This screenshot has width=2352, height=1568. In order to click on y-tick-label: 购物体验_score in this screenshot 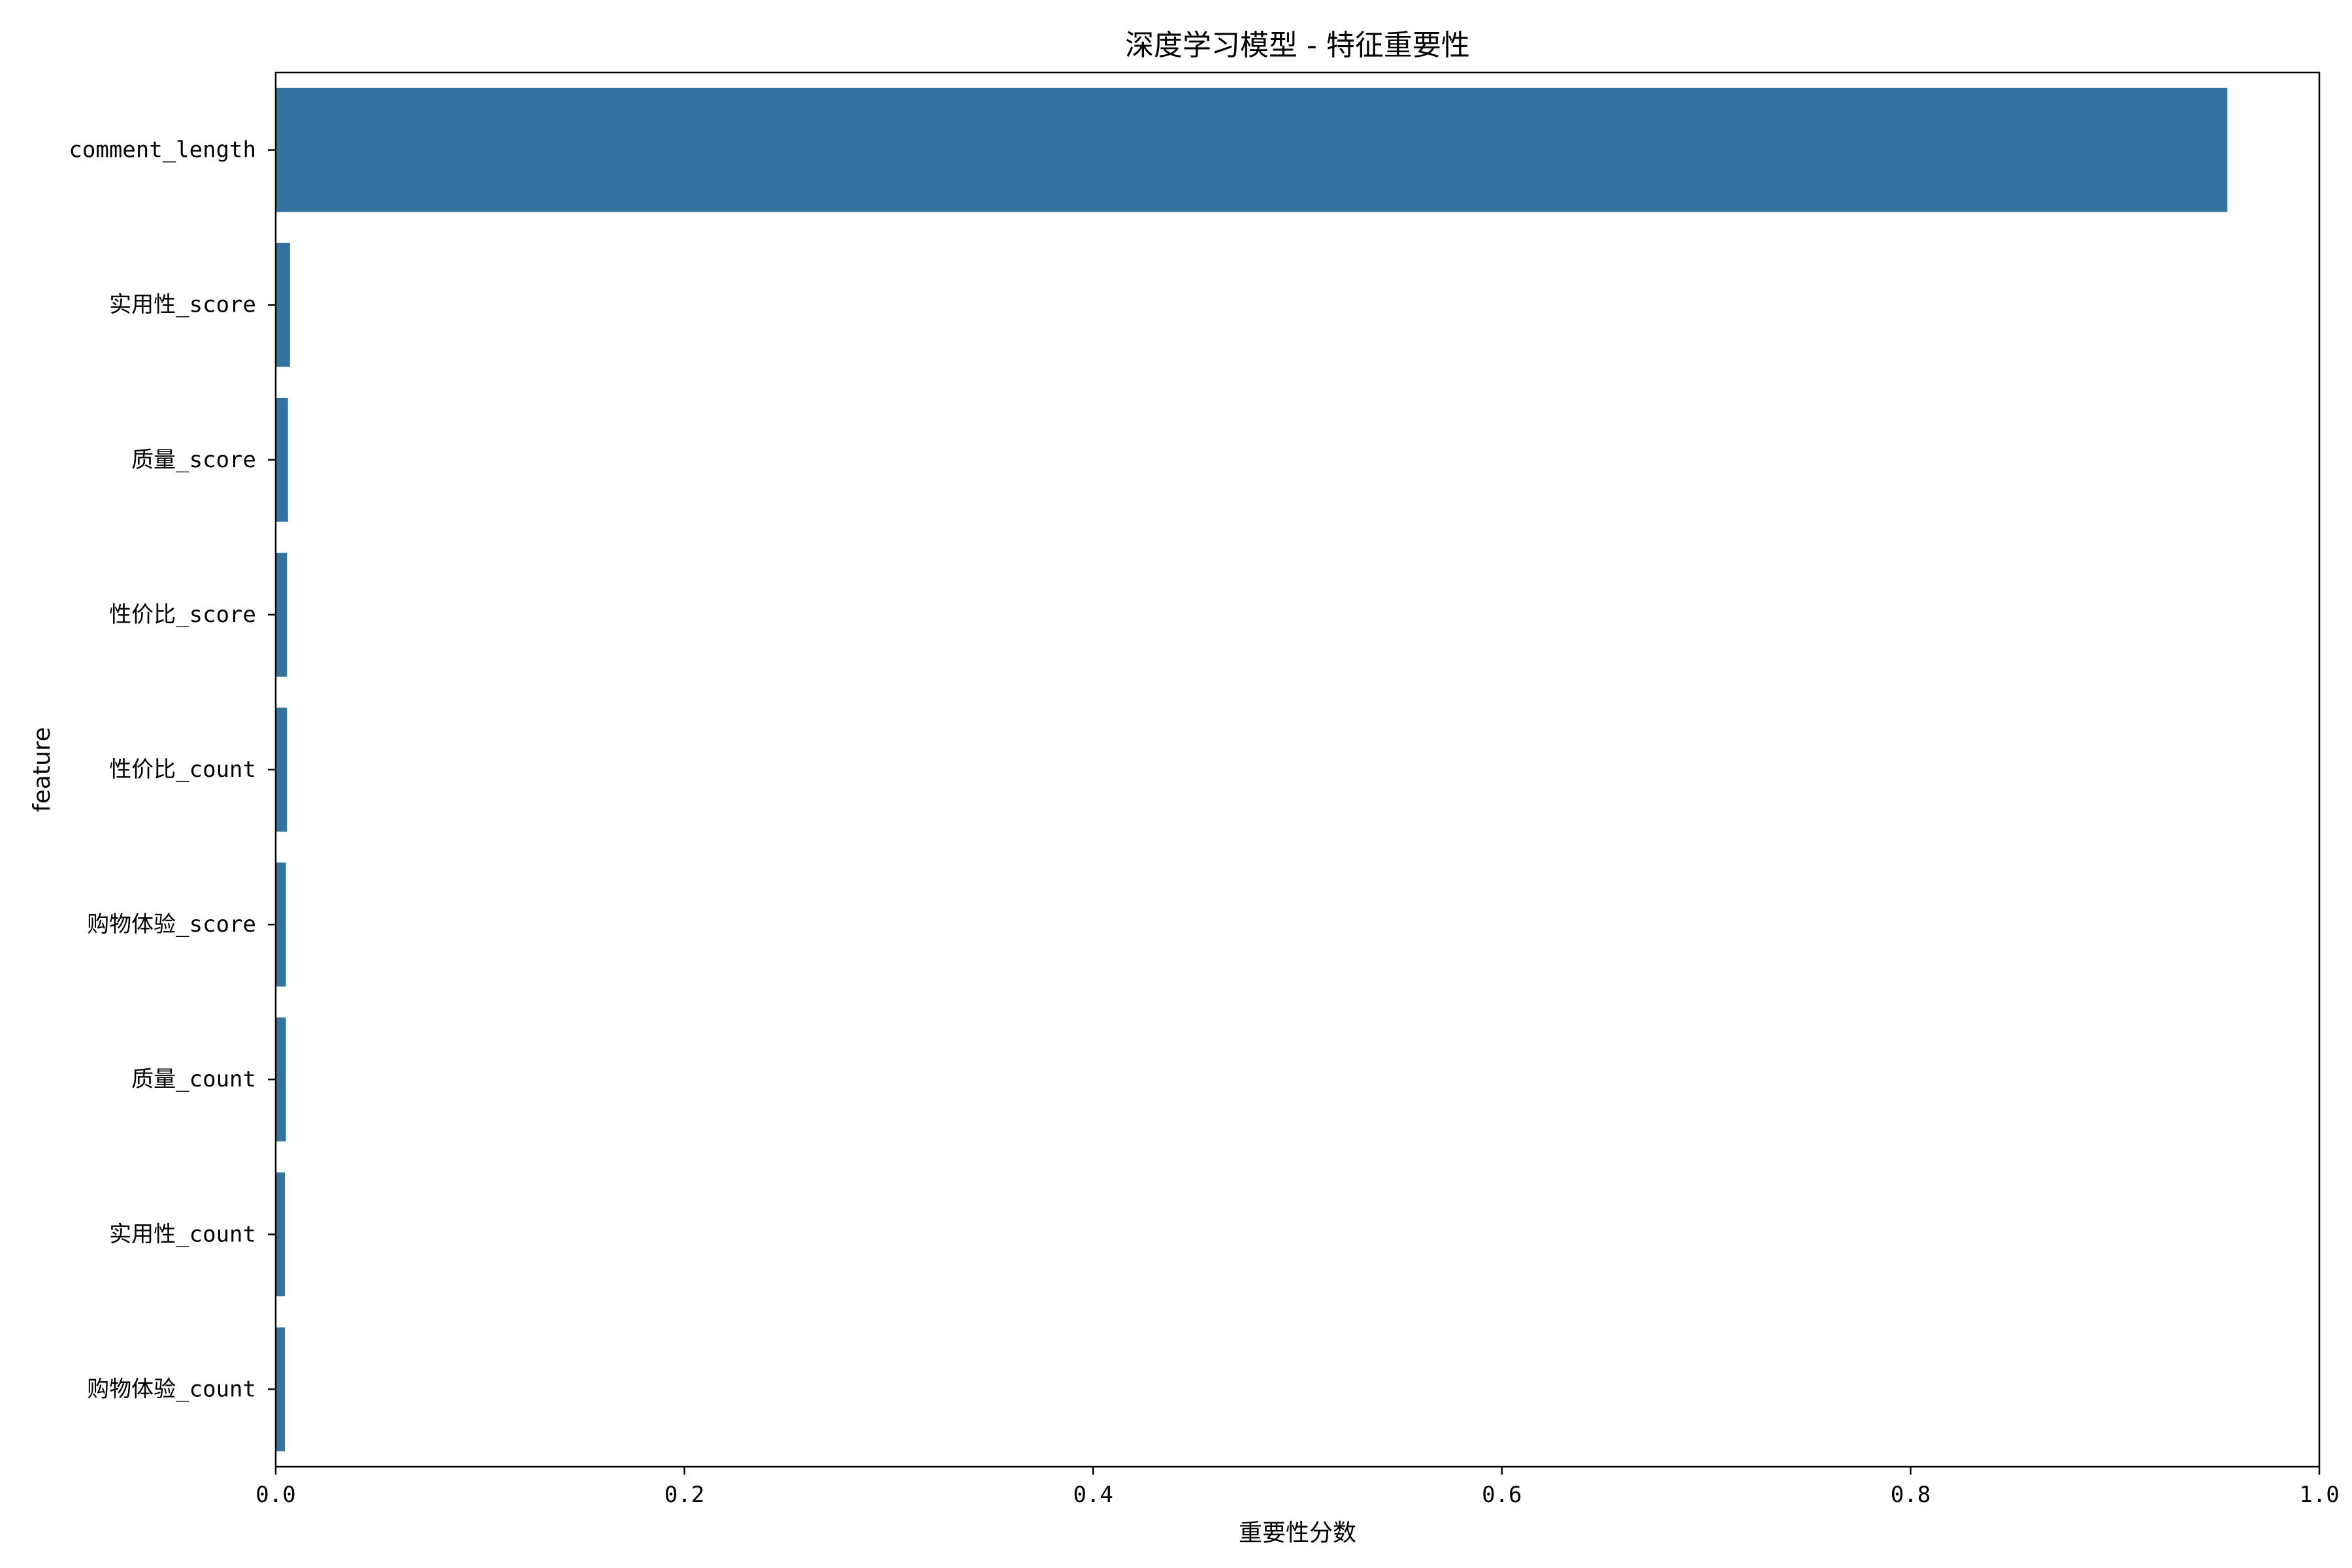, I will do `click(171, 924)`.